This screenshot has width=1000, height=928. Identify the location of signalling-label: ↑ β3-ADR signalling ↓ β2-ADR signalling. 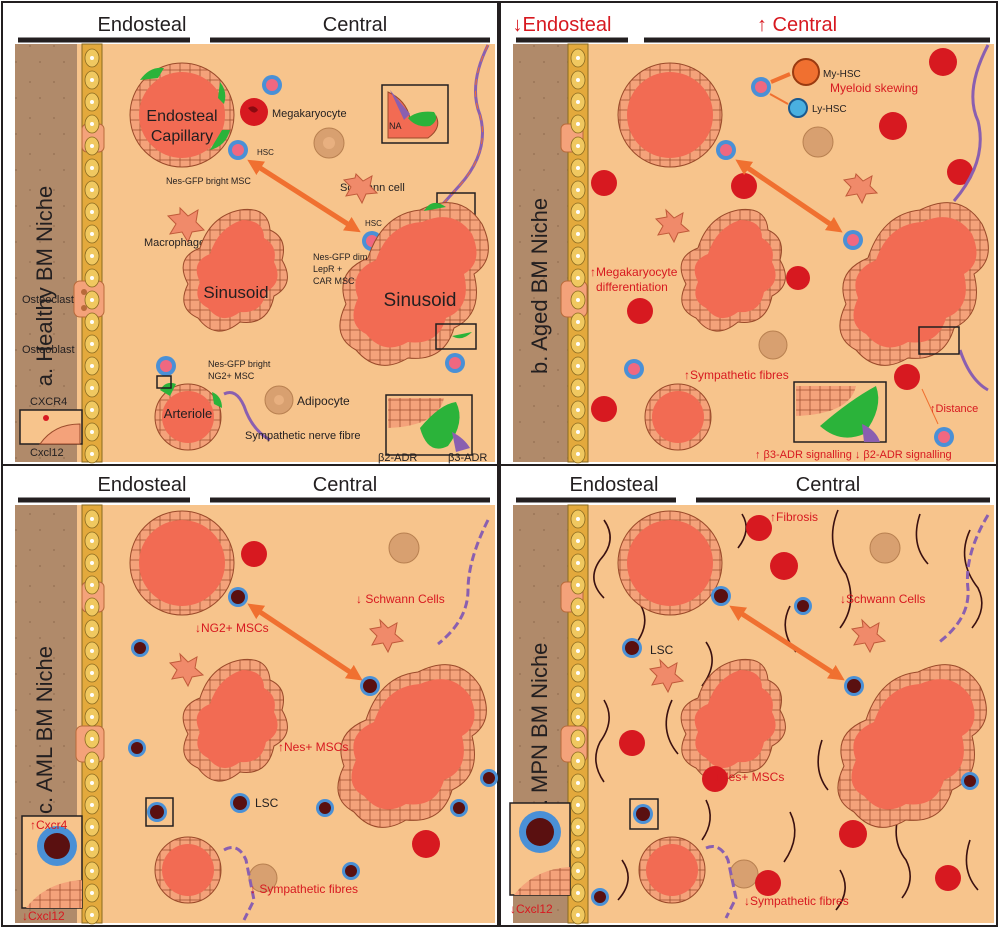
(853, 455).